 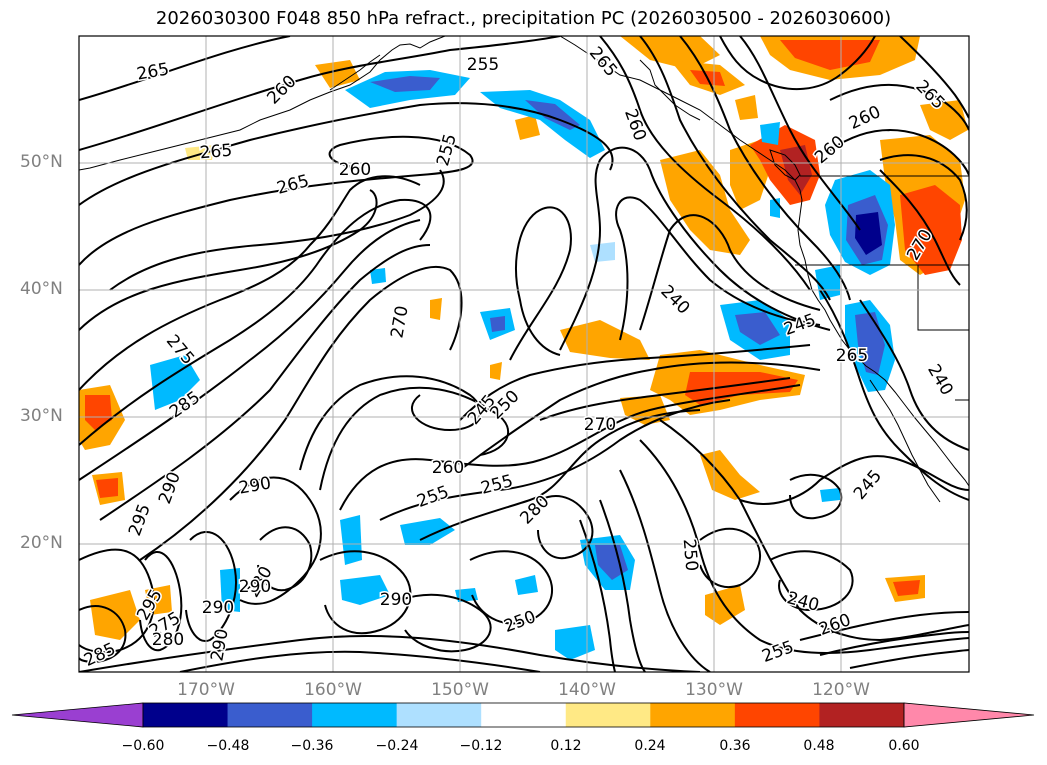 I want to click on lat-label-50n: 50°N, so click(x=41, y=162).